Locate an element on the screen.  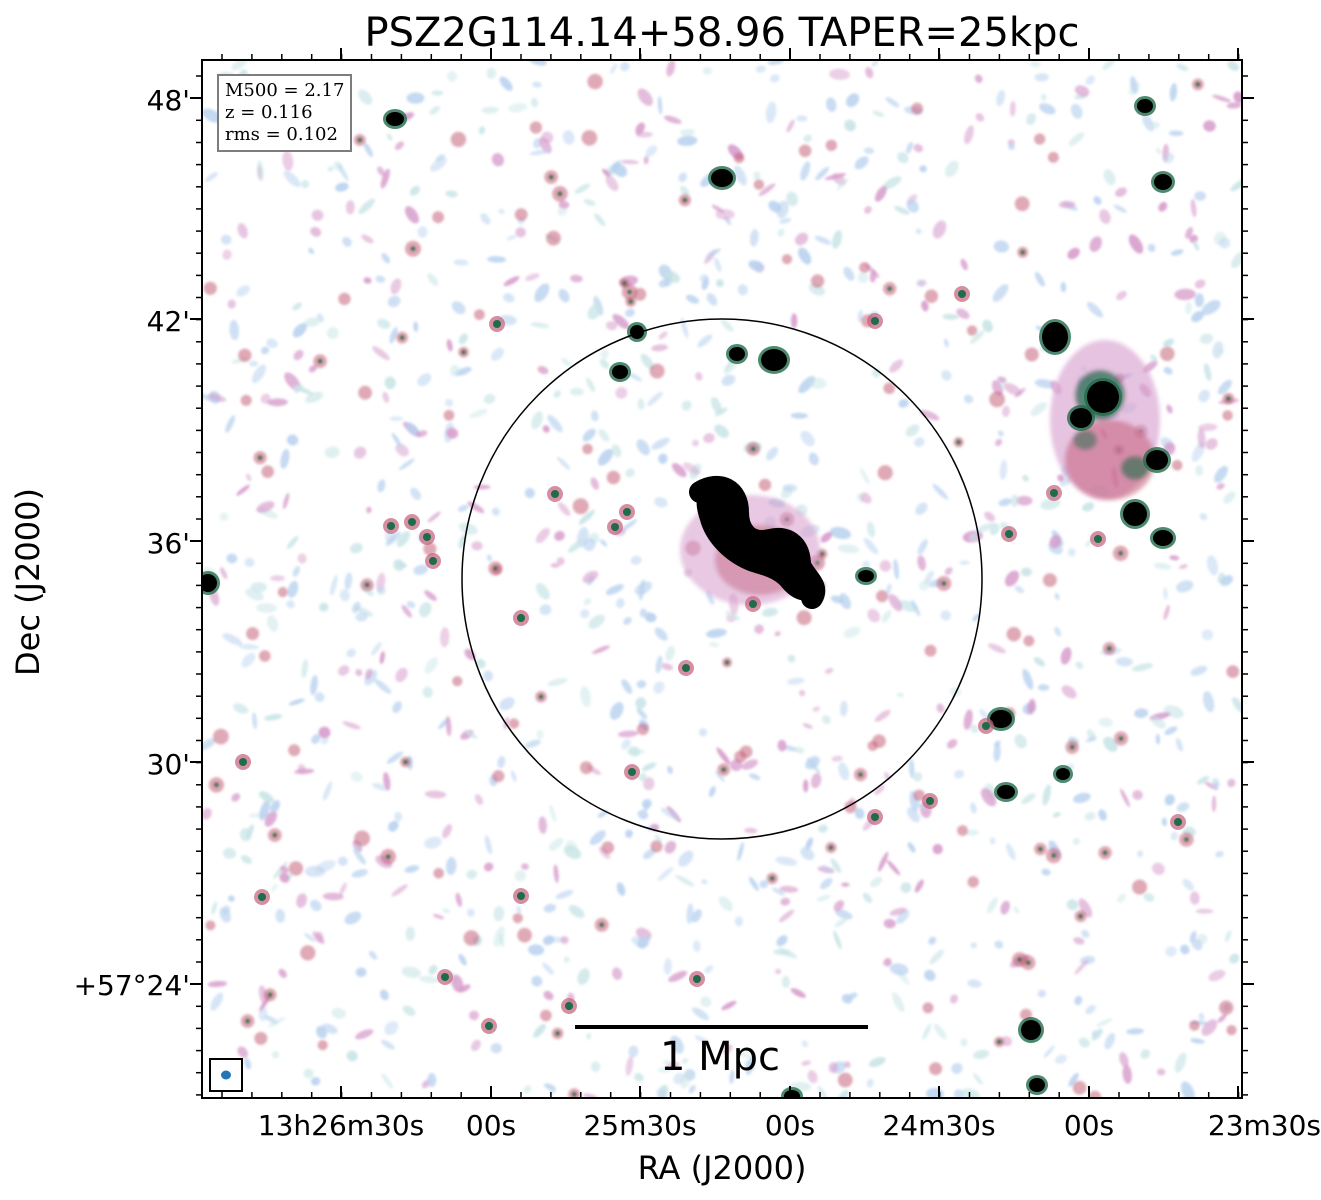
xtick-label: 25m30s is located at coordinates (640, 1125).